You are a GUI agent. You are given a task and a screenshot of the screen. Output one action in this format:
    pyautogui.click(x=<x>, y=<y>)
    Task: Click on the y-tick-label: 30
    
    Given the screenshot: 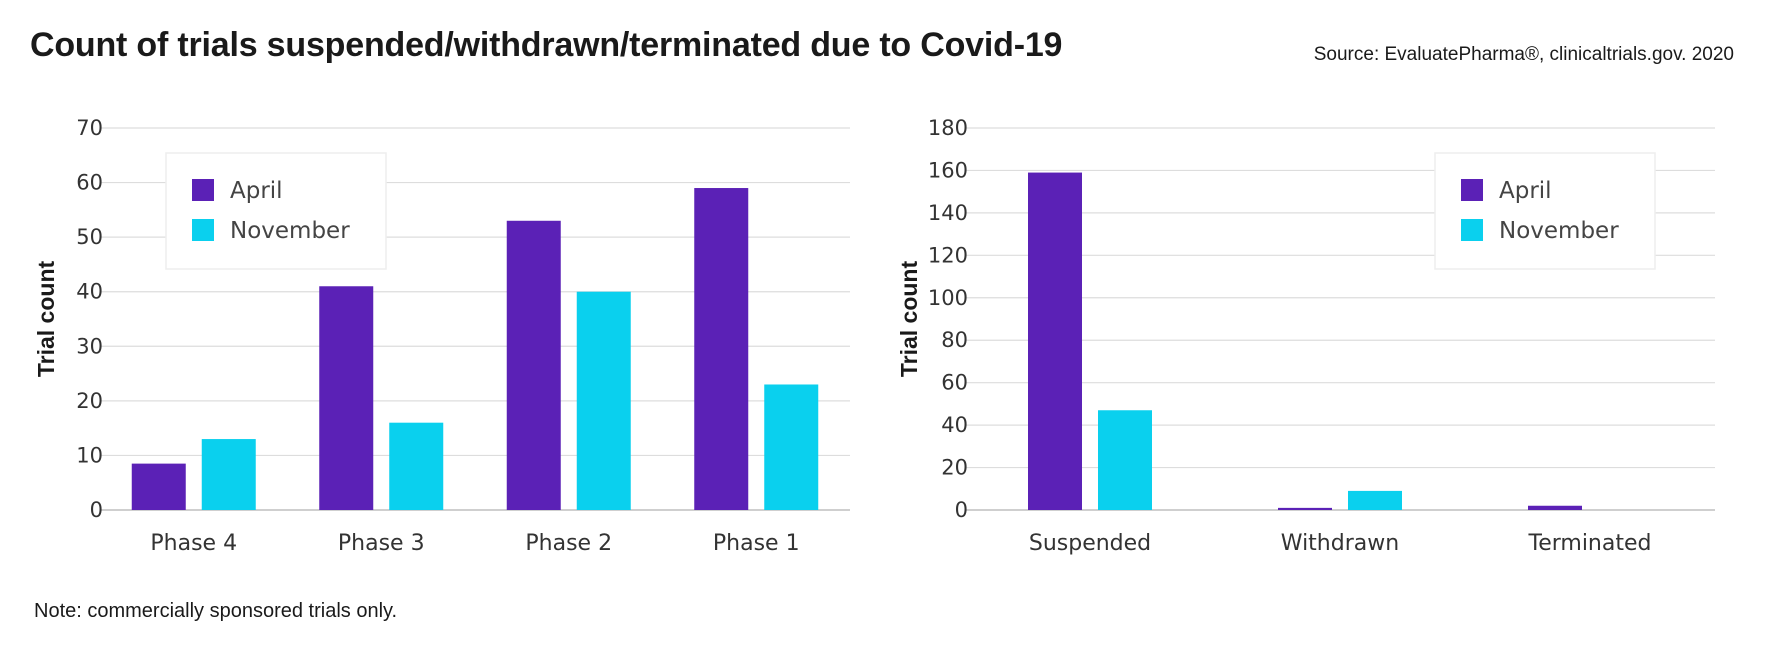 What is the action you would take?
    pyautogui.click(x=89, y=346)
    